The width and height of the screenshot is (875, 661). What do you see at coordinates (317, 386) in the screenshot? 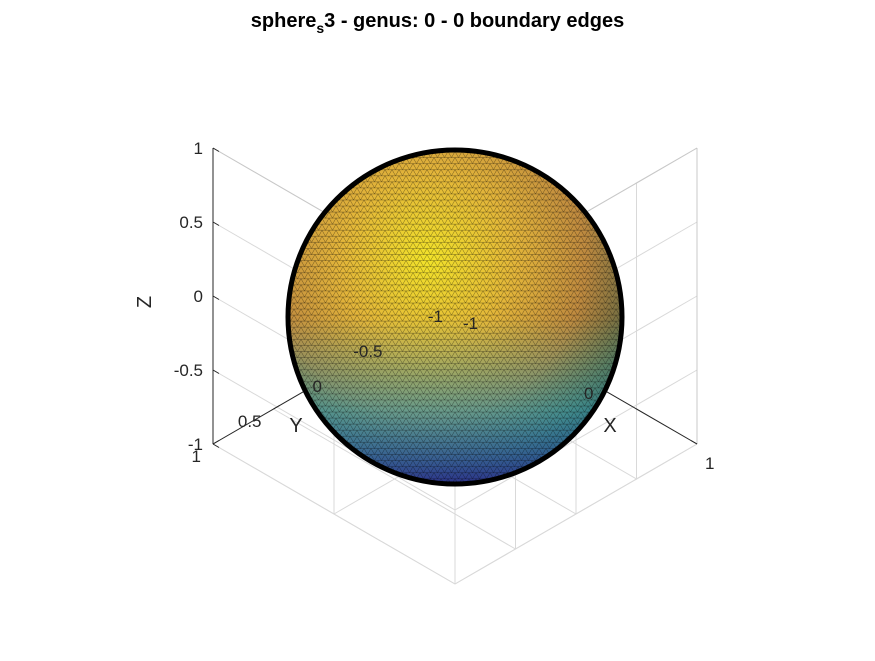
I see `y-tick-label: 0` at bounding box center [317, 386].